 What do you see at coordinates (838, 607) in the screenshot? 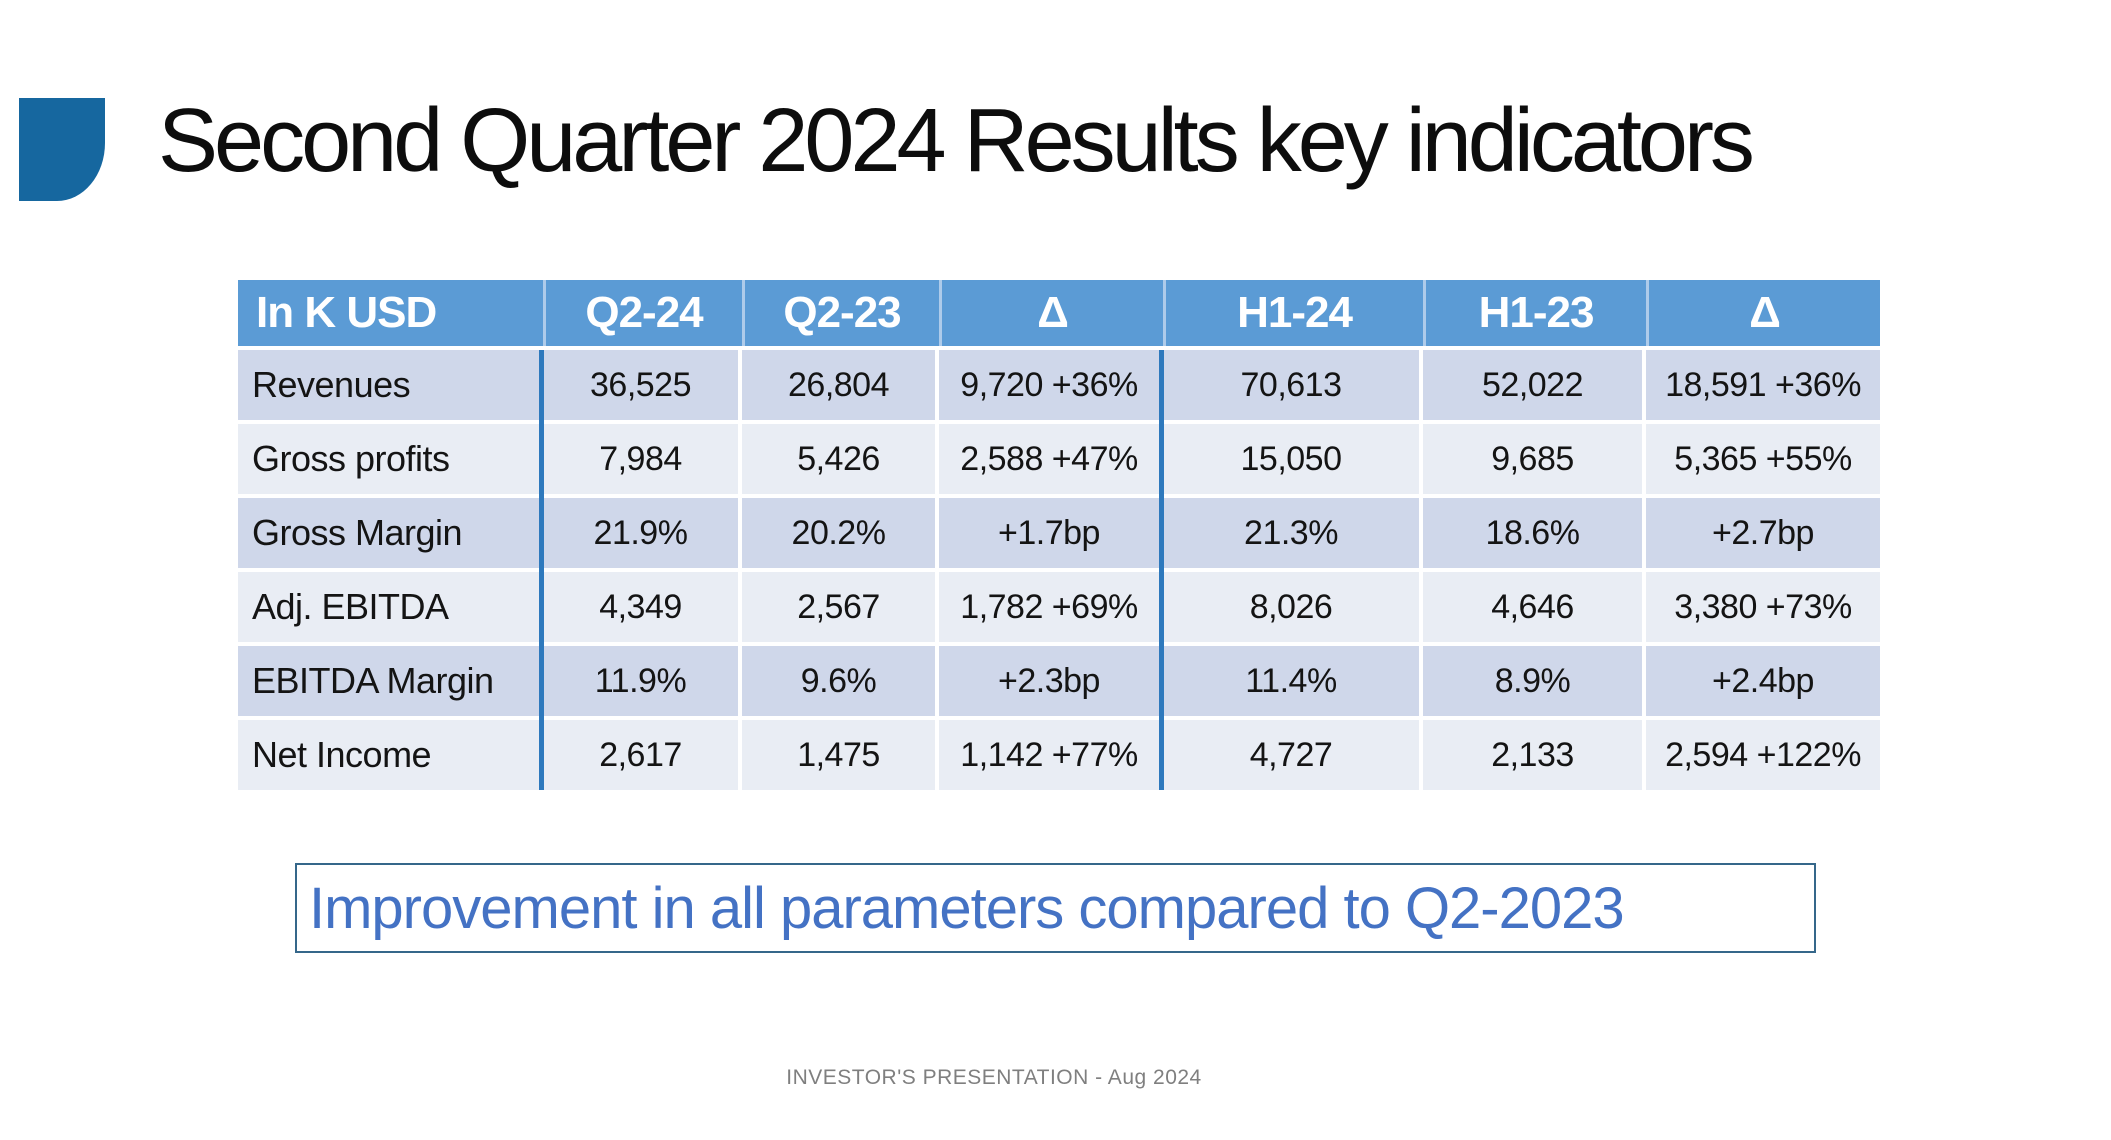
I see `table-cell: 2,567` at bounding box center [838, 607].